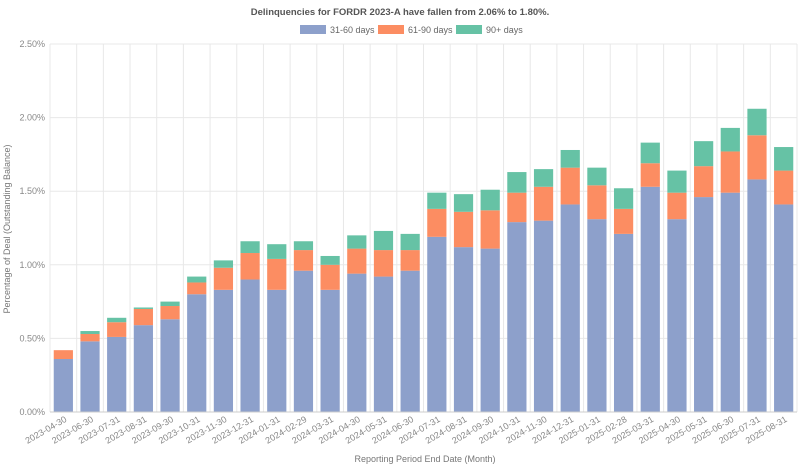 This screenshot has height=467, width=800. Describe the element at coordinates (32, 44) in the screenshot. I see `y-tick-label: 2.50%` at that location.